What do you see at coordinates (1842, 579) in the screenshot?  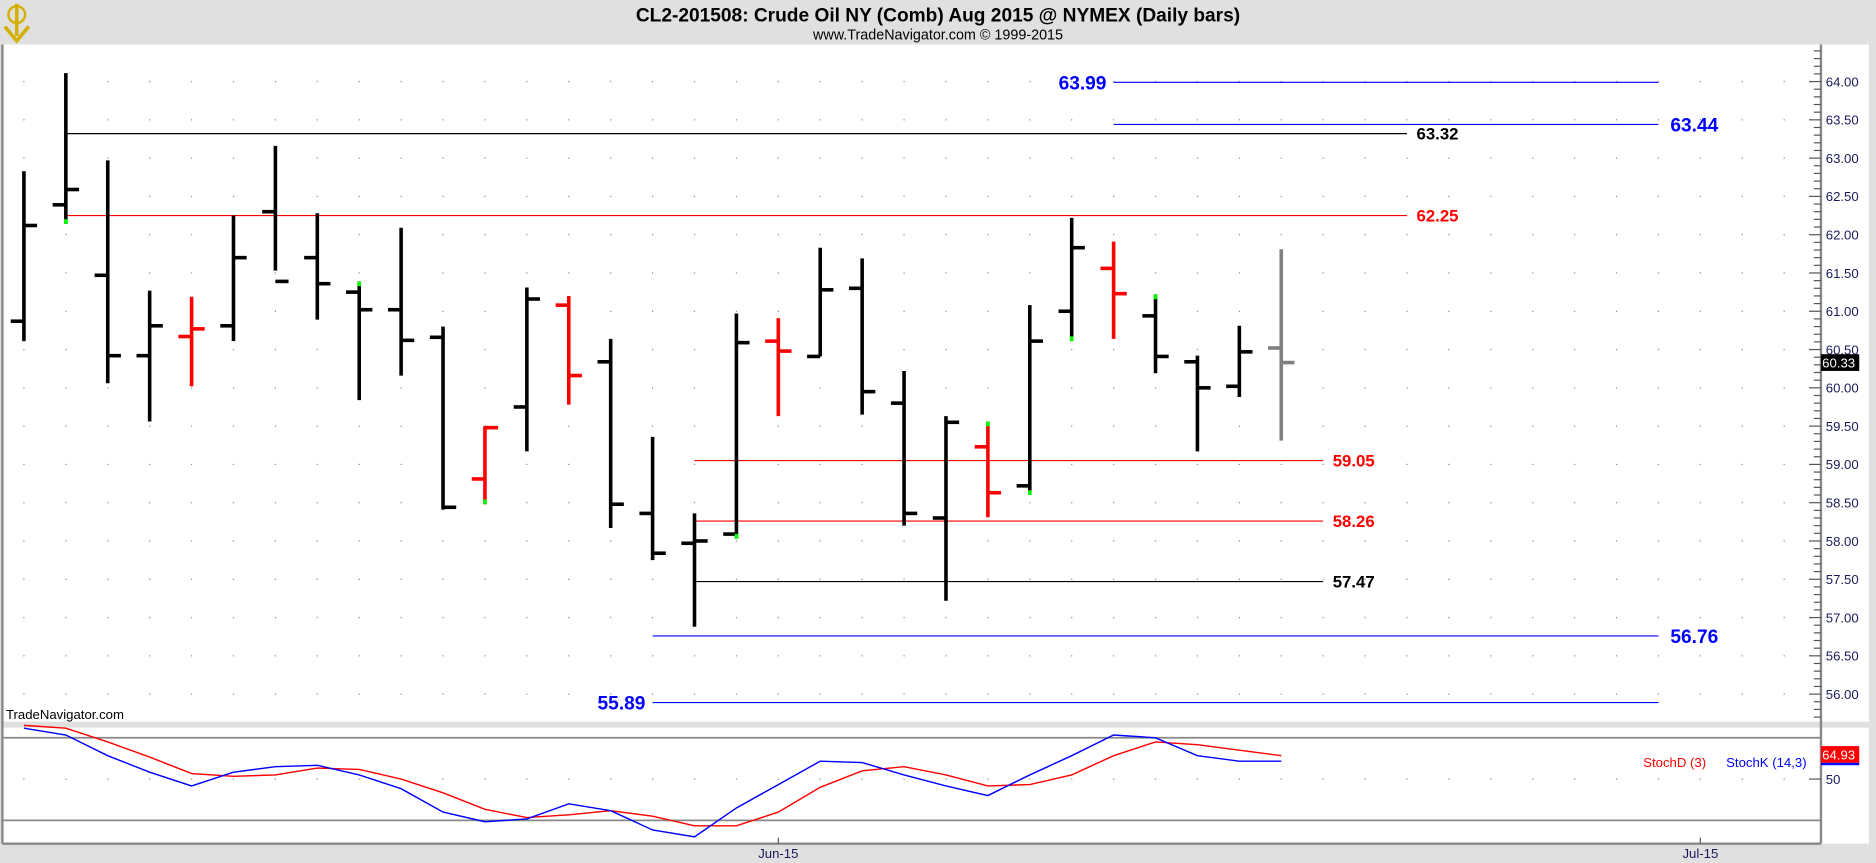 I see `axis-tick-label: 57.50` at bounding box center [1842, 579].